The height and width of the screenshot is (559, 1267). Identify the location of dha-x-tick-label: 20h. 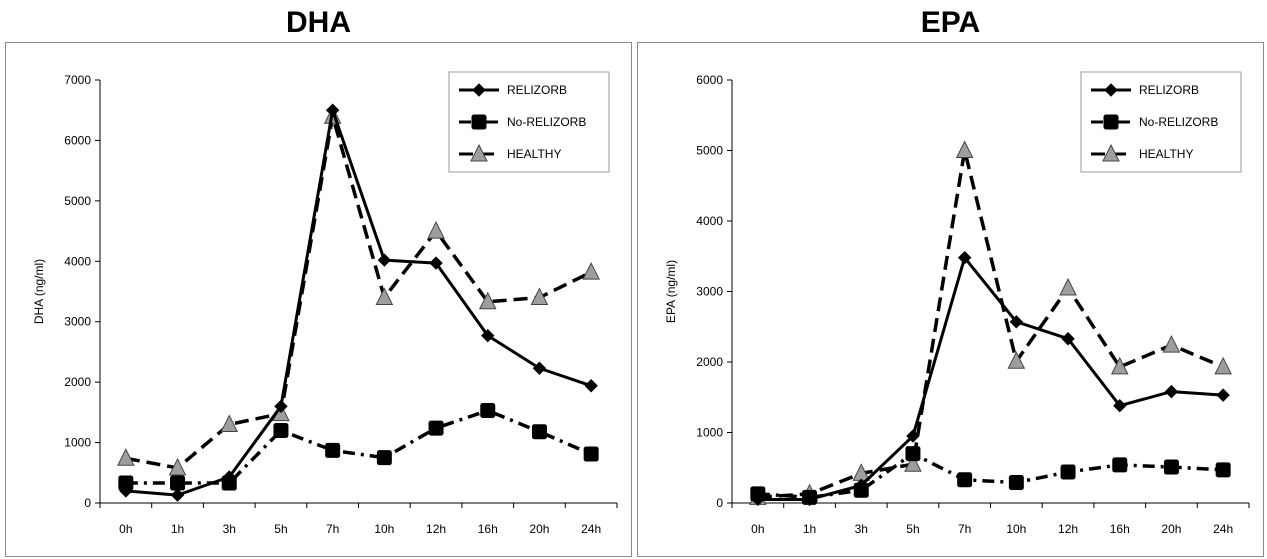
(539, 529).